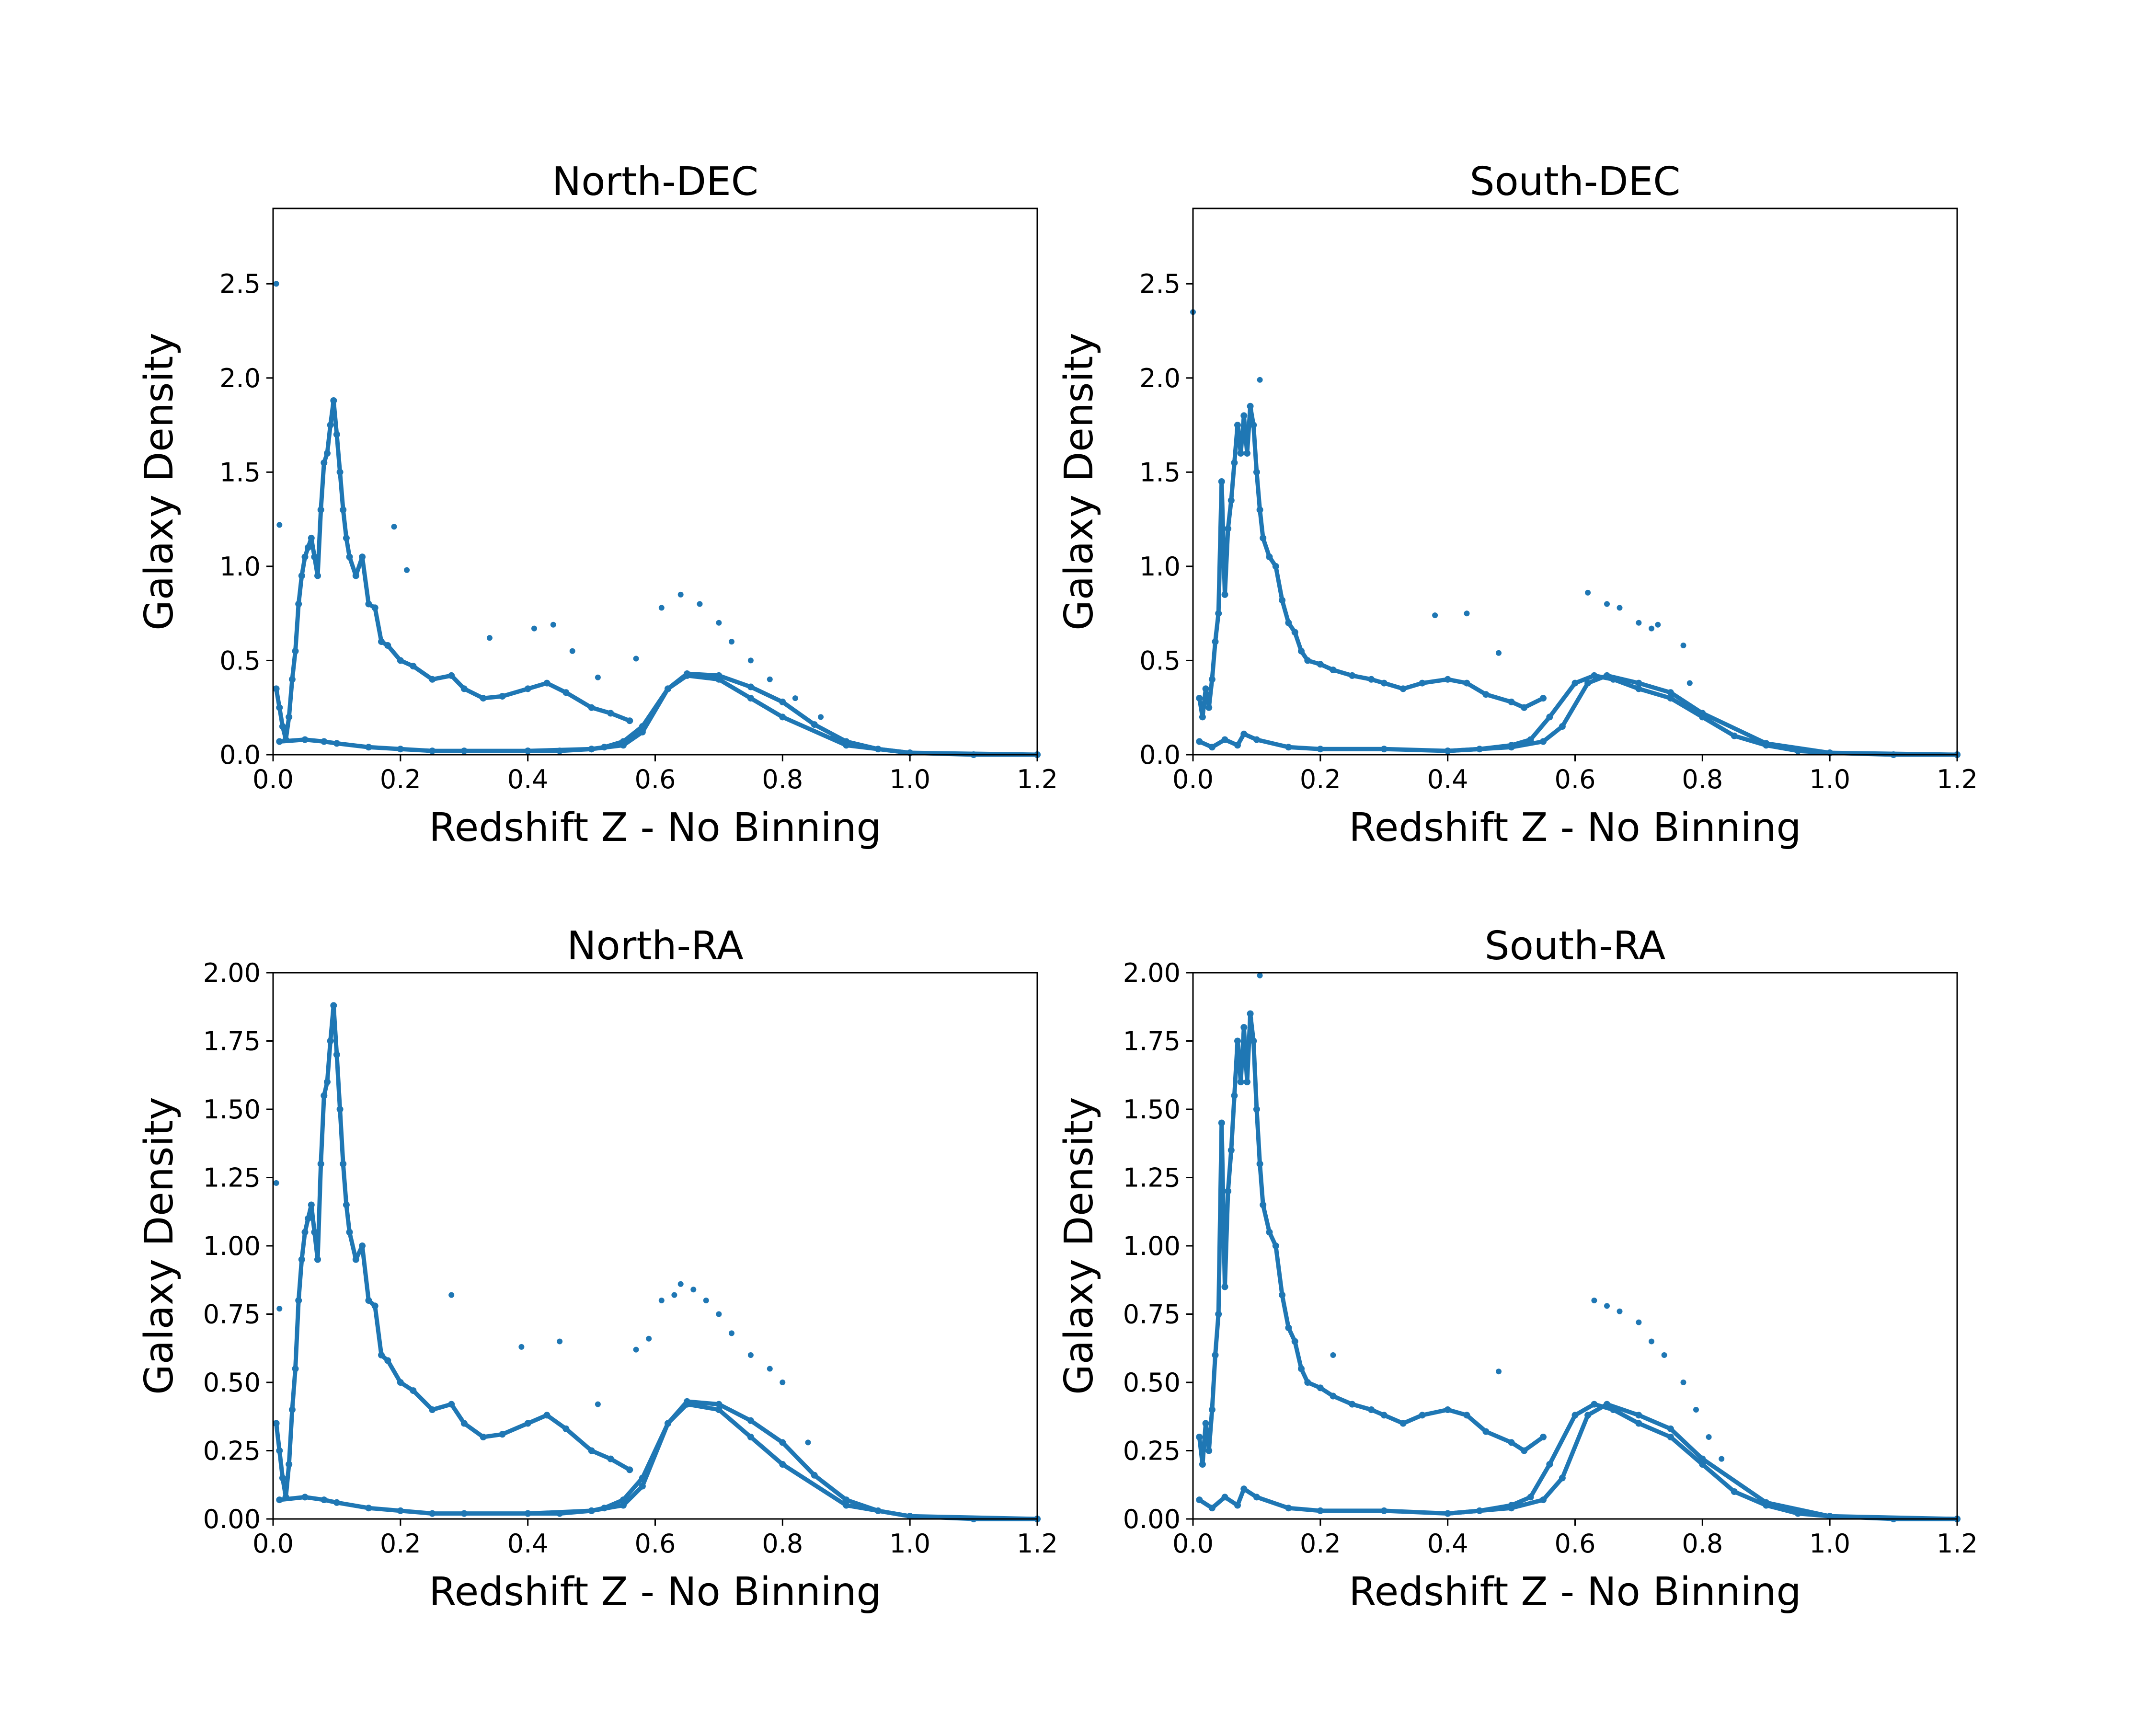 The image size is (2156, 1725). I want to click on x-tick-label: 0.8, so click(1702, 1544).